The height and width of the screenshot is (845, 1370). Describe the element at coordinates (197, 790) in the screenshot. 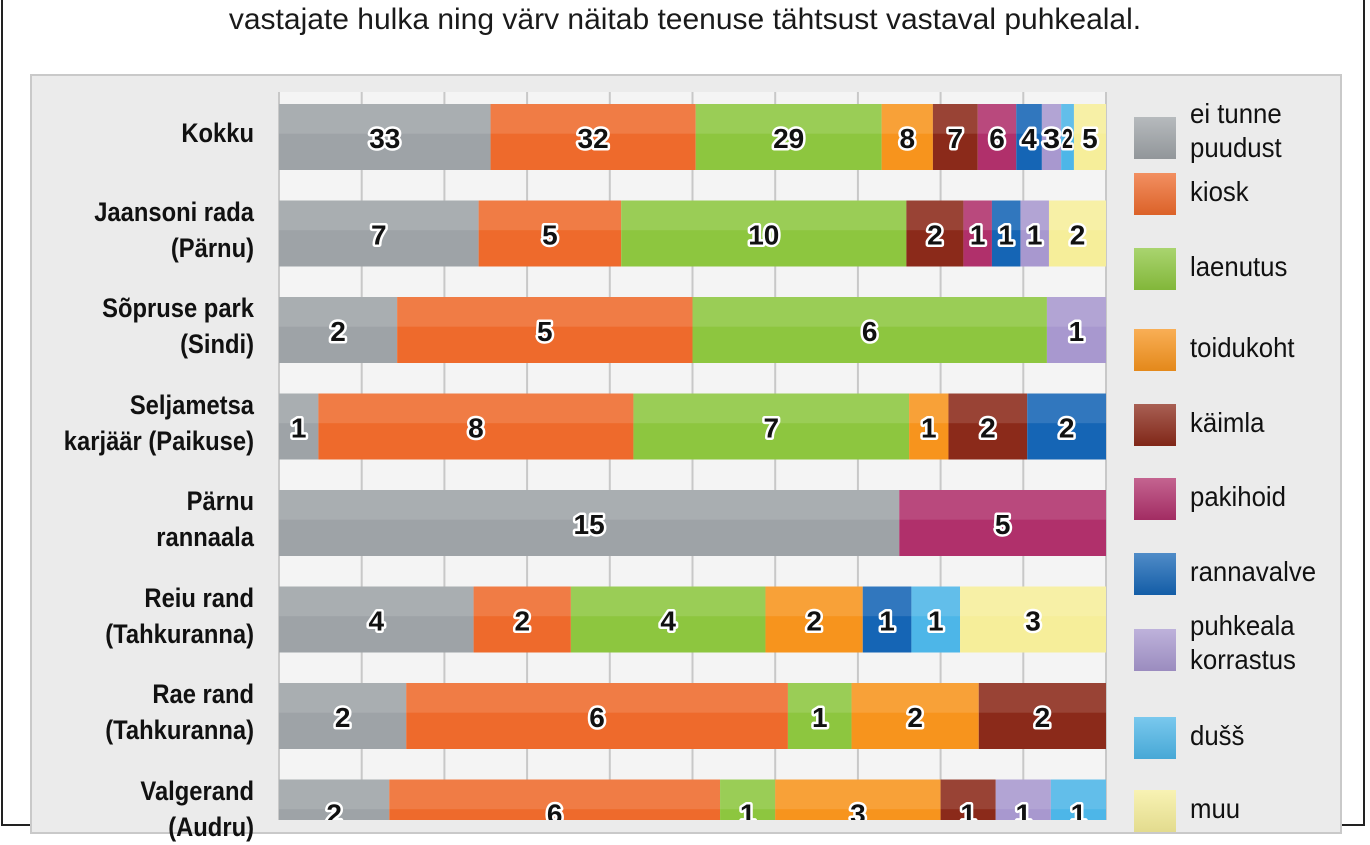

I see `category-label-line: Valgerand` at that location.